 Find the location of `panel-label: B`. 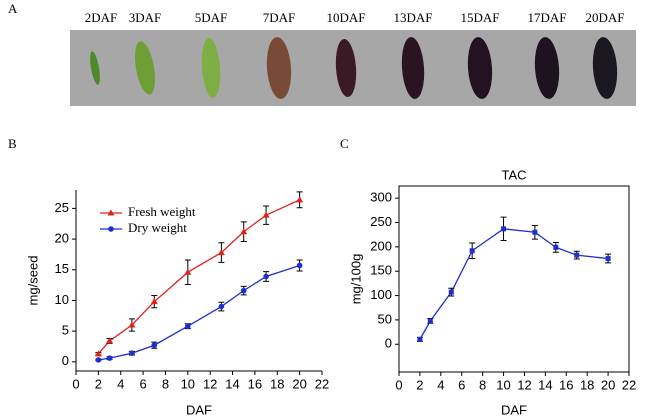

panel-label: B is located at coordinates (12, 143).